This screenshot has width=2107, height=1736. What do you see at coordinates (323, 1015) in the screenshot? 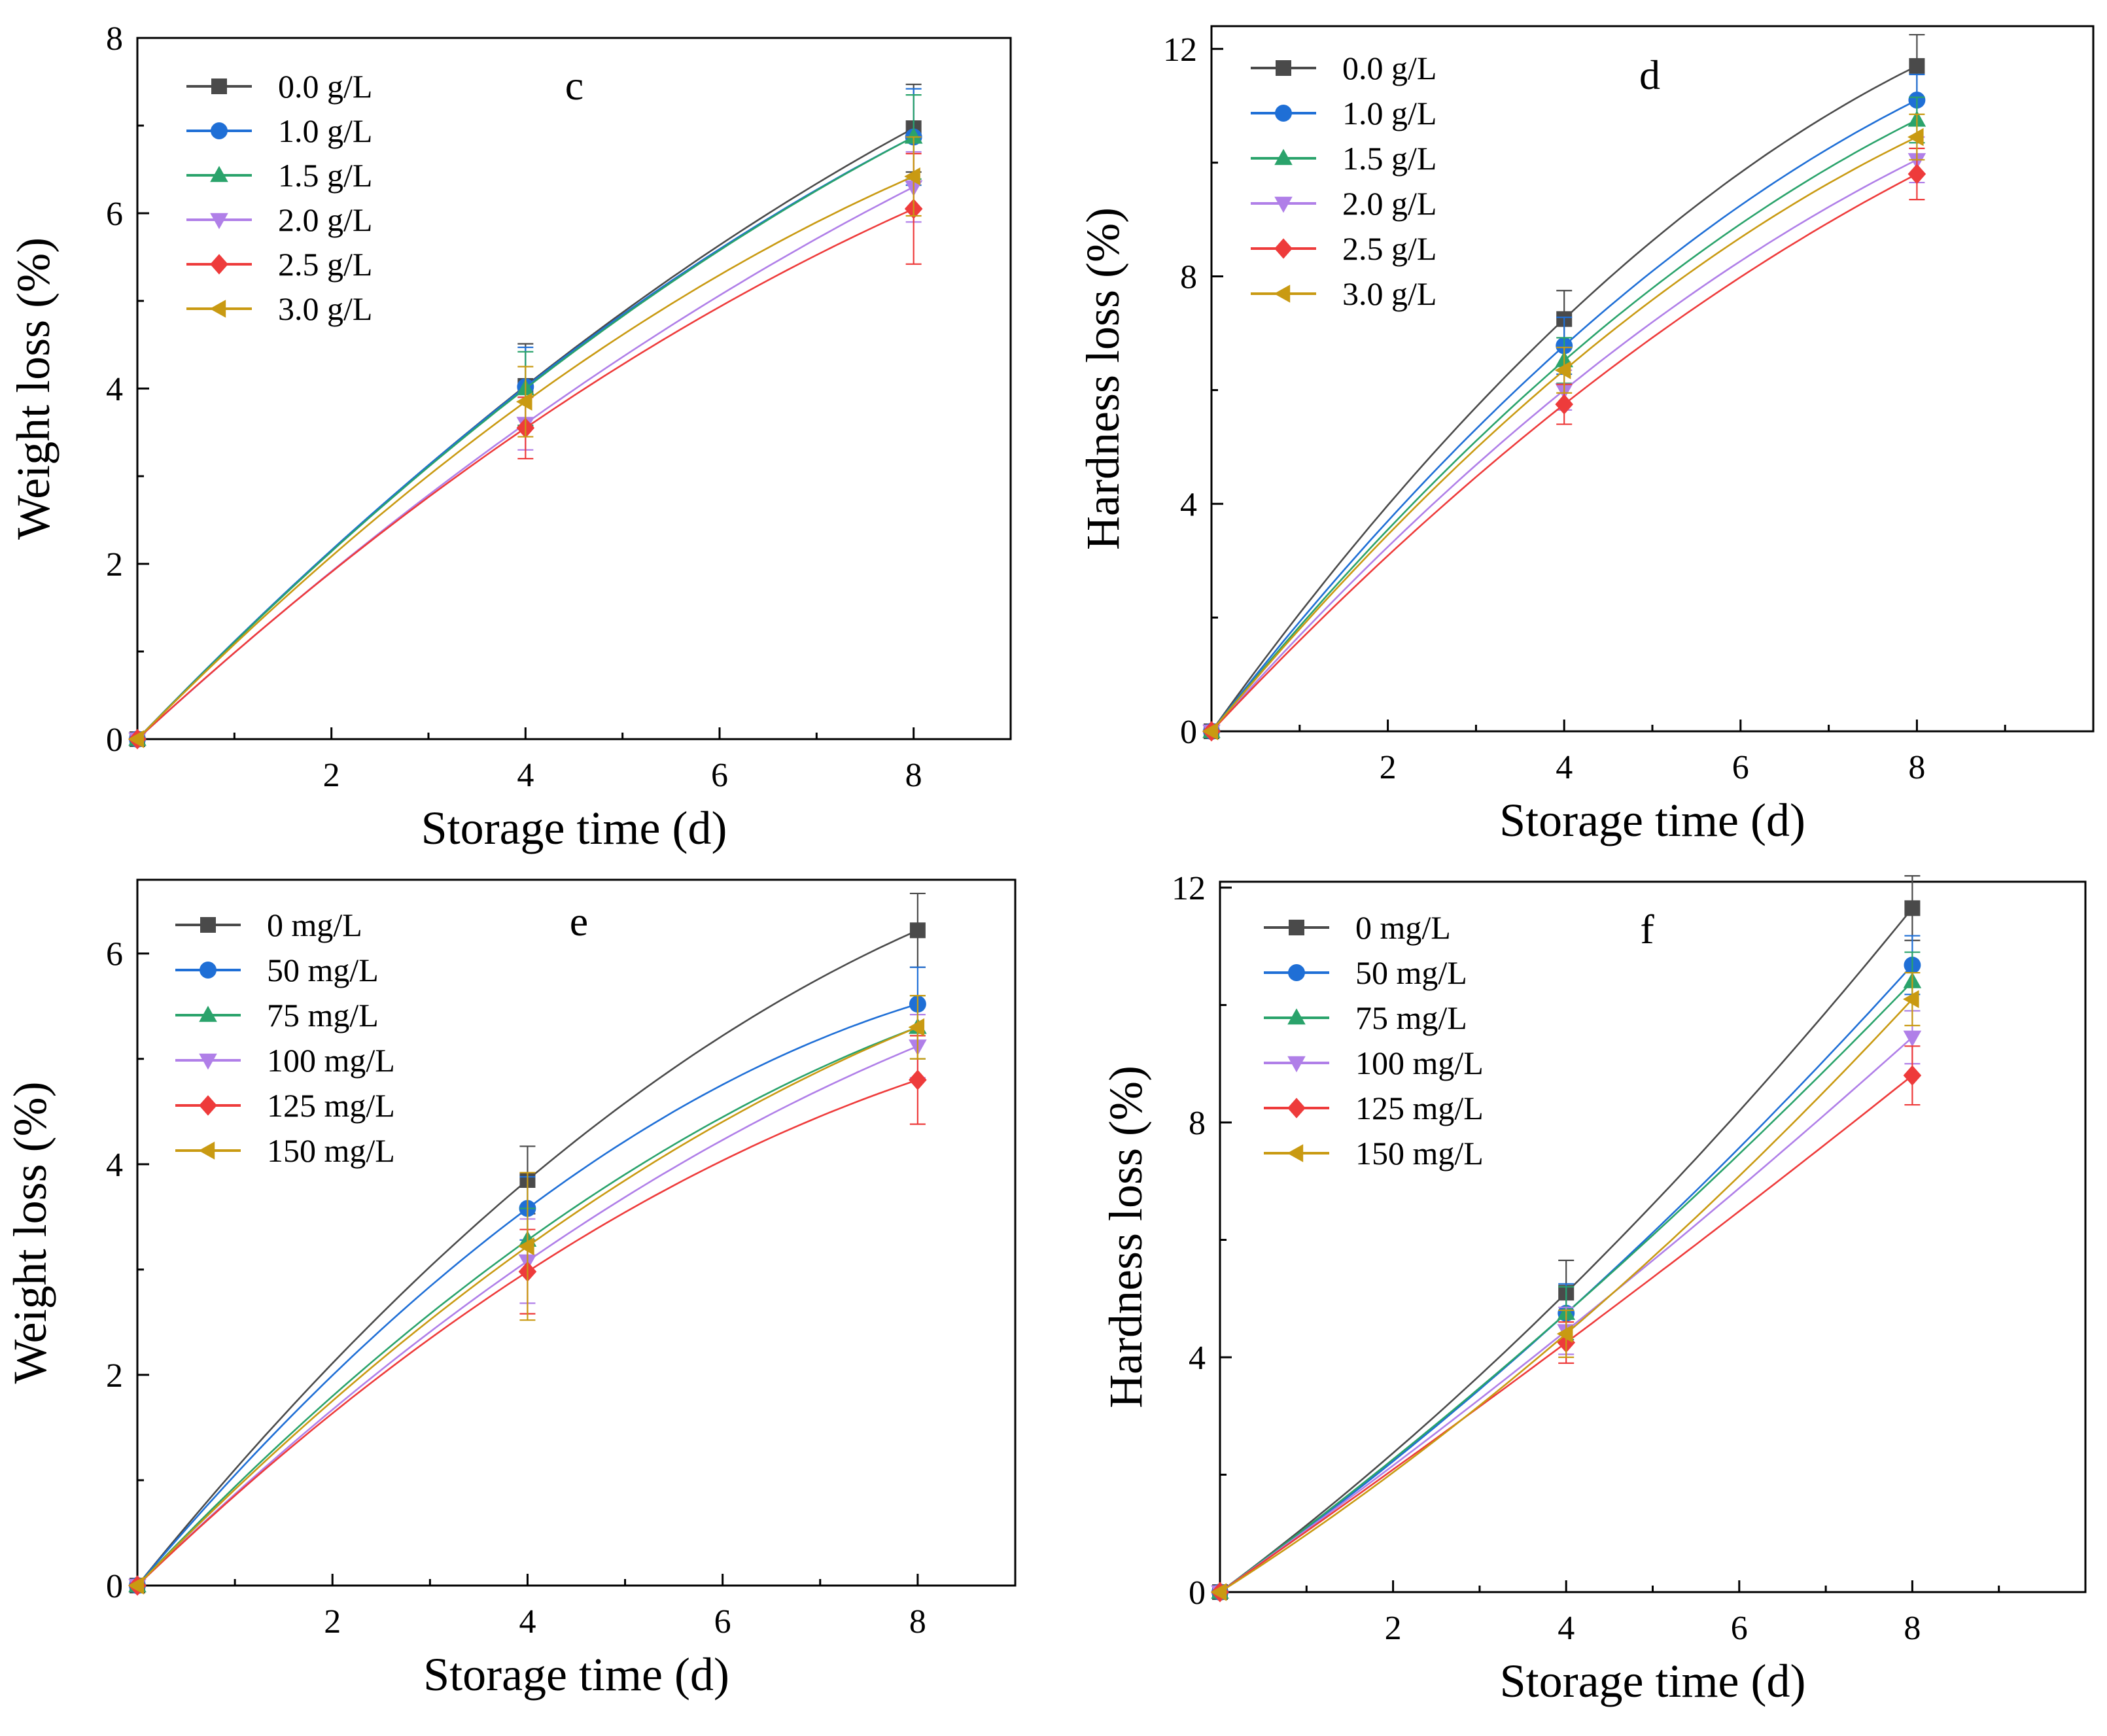
I see `legend-label: 75 mg/L` at bounding box center [323, 1015].